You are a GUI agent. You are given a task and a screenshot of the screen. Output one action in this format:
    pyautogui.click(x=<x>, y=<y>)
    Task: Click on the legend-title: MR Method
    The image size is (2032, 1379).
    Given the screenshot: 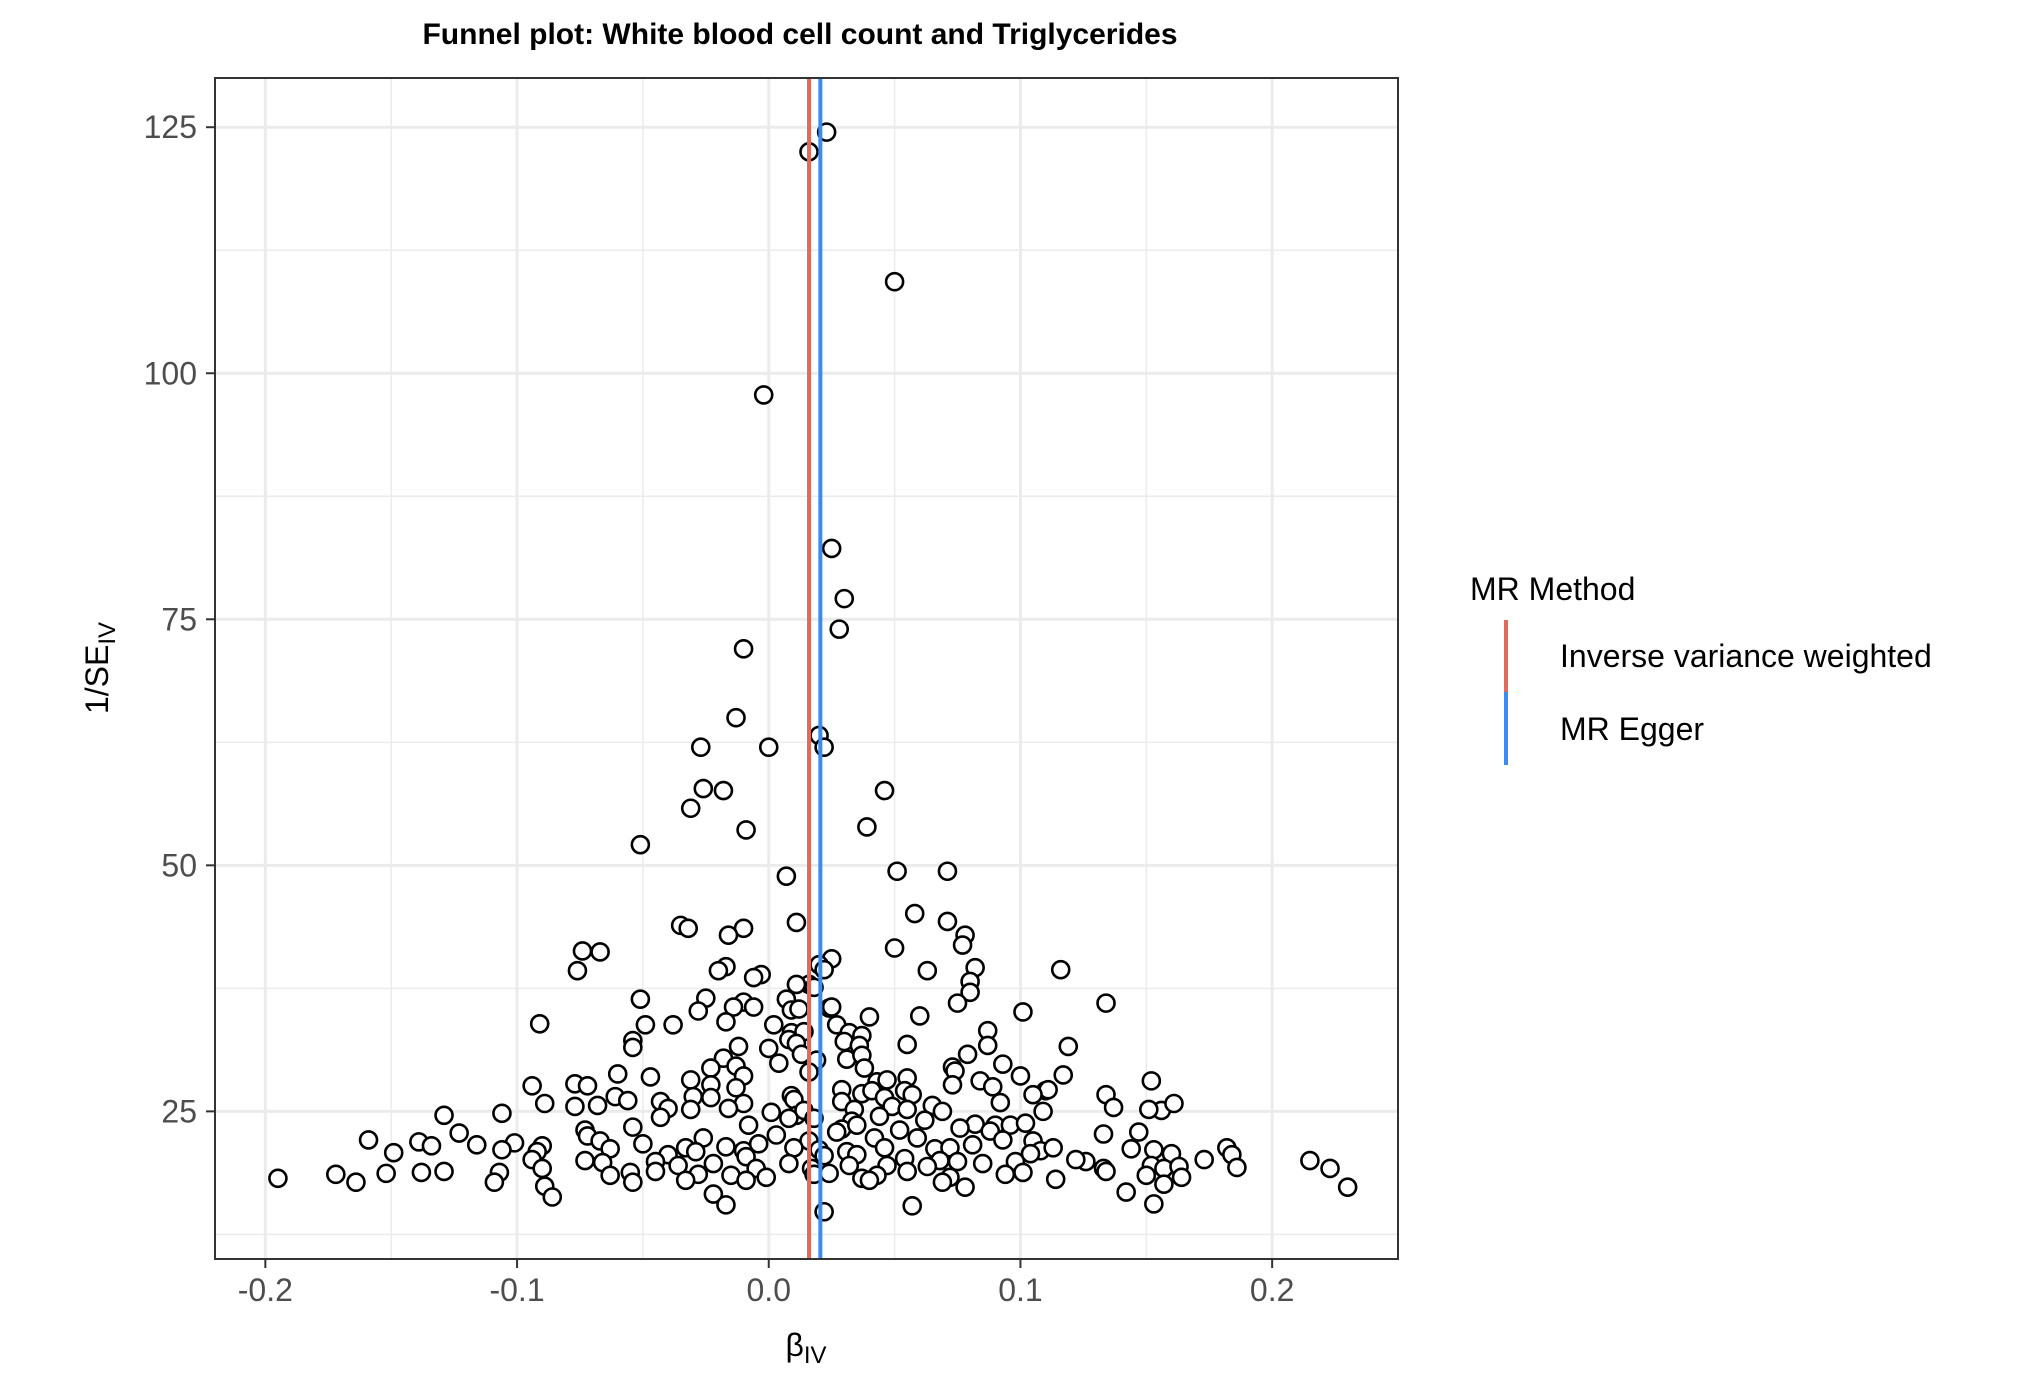 What is the action you would take?
    pyautogui.click(x=1552, y=589)
    